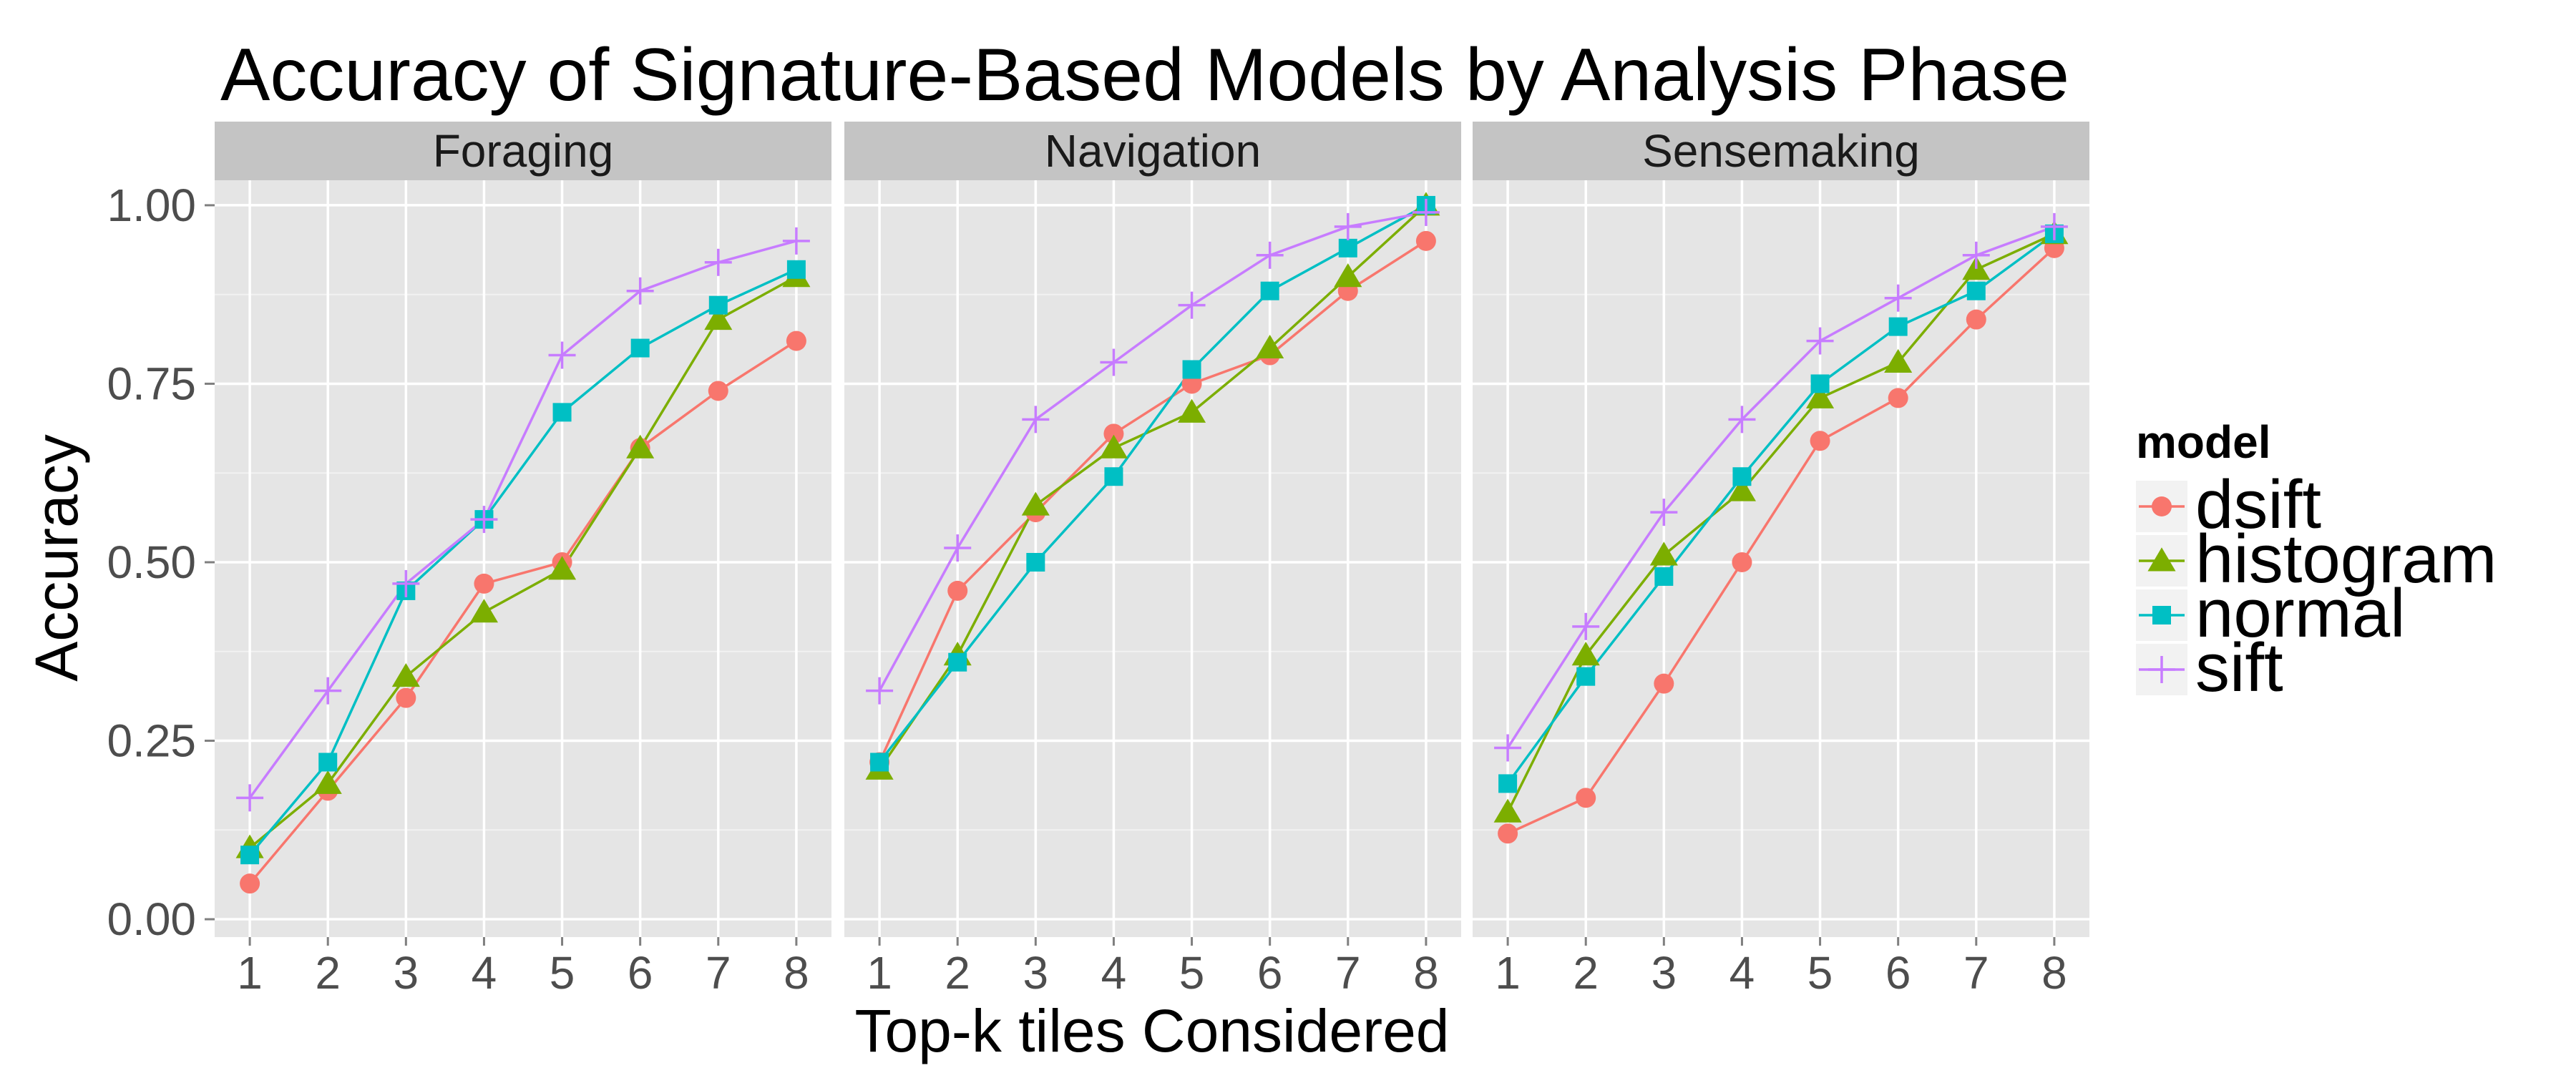 This screenshot has width=2576, height=1073. Describe the element at coordinates (151, 206) in the screenshot. I see `y-tick-label: 1.00` at that location.